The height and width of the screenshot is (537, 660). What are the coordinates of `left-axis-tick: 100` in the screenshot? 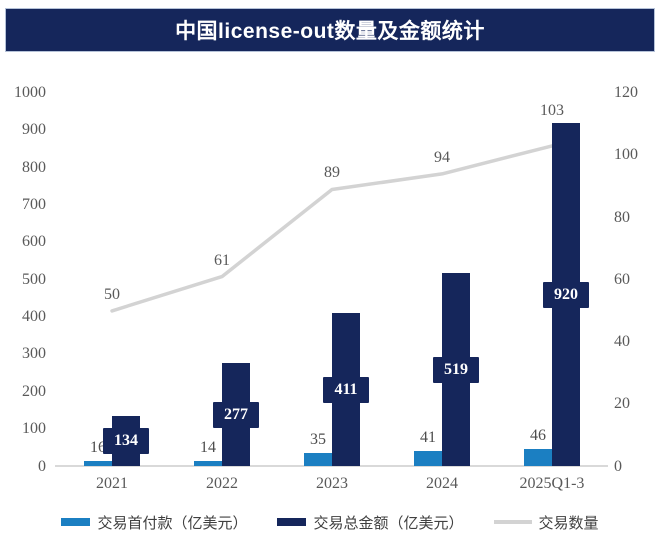 It's located at (34, 429).